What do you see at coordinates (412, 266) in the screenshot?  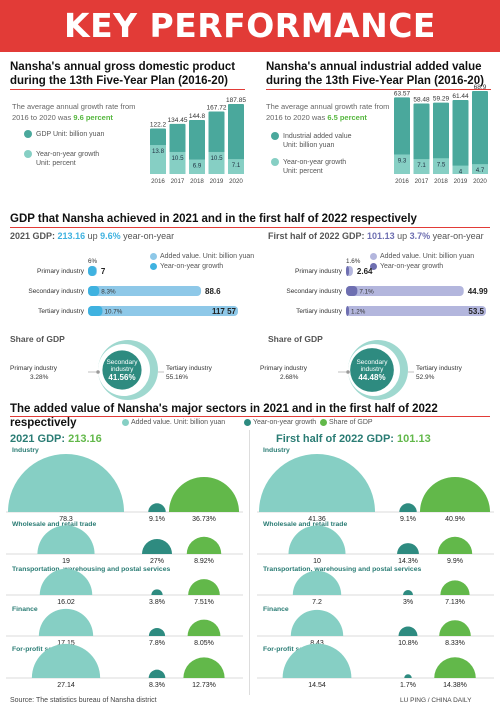 I see `right-legend-growth: Year-on-year growth` at bounding box center [412, 266].